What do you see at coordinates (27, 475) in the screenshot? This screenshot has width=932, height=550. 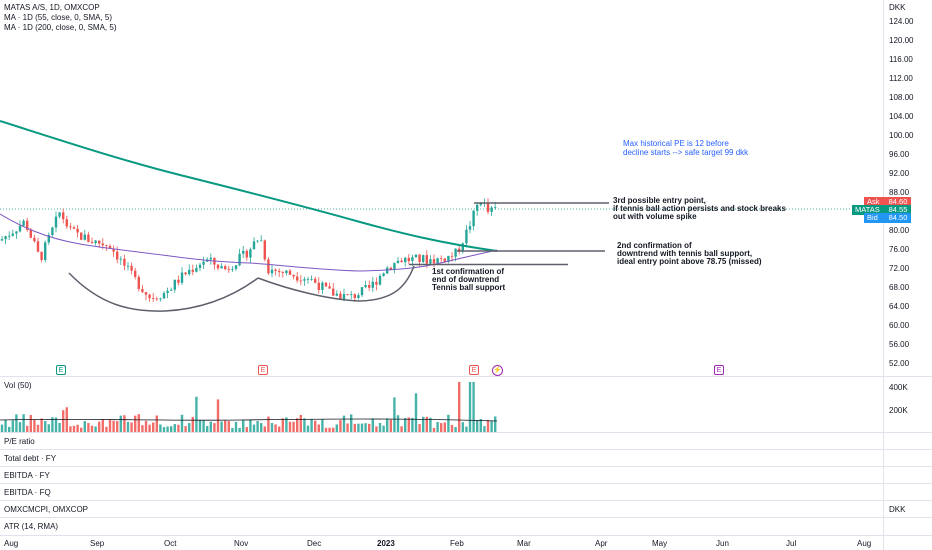 I see `ebitda-fy-panel: EBITDA · FY` at bounding box center [27, 475].